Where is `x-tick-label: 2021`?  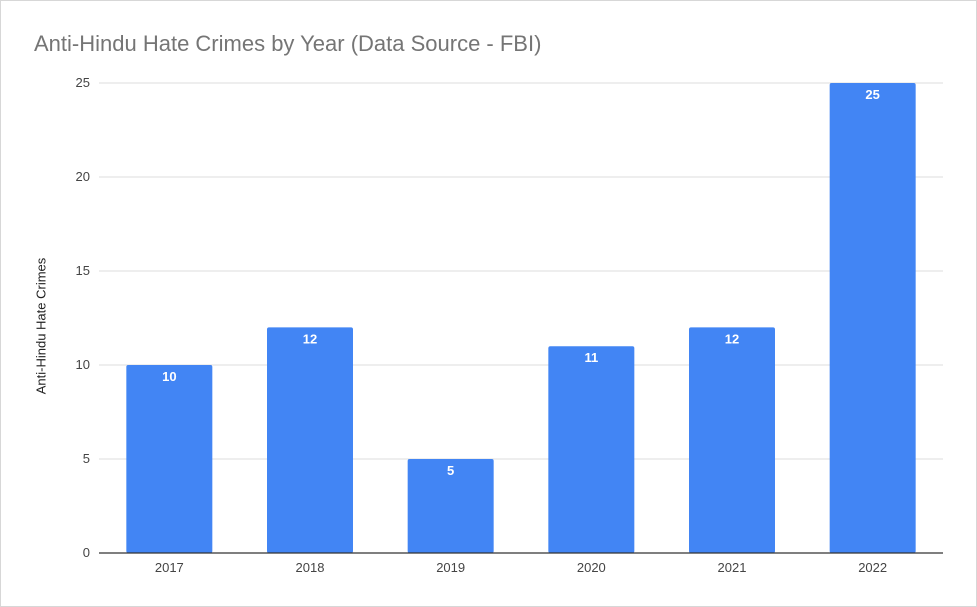
x-tick-label: 2021 is located at coordinates (732, 567).